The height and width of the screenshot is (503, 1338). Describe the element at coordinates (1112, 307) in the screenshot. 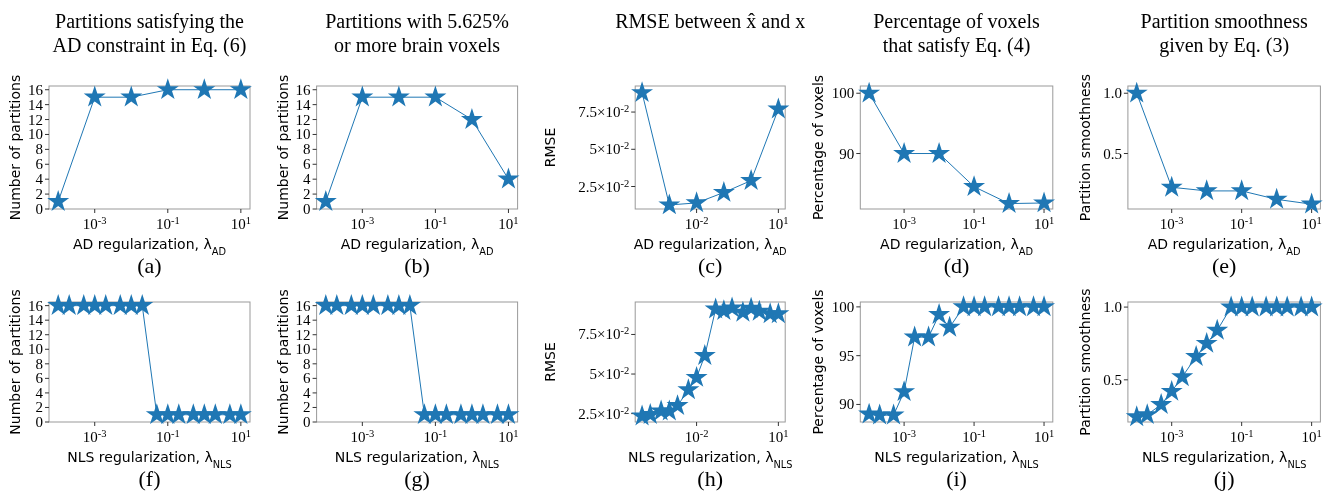

I see `y-tick-label: 1.0` at that location.